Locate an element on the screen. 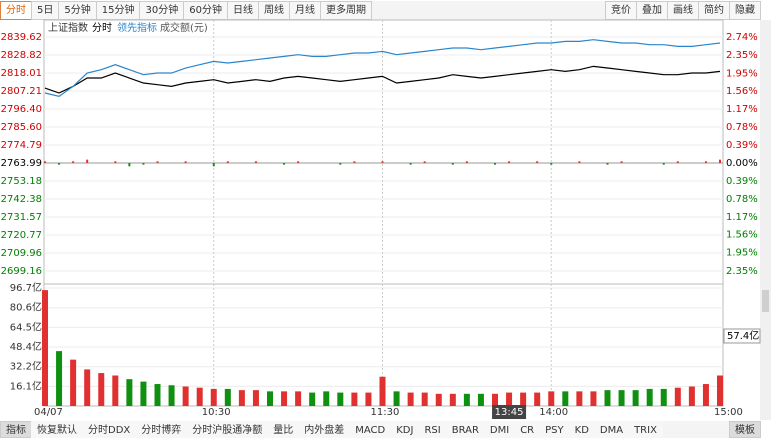 Image resolution: width=772 pixels, height=439 pixels. time-cursor-box is located at coordinates (509, 412).